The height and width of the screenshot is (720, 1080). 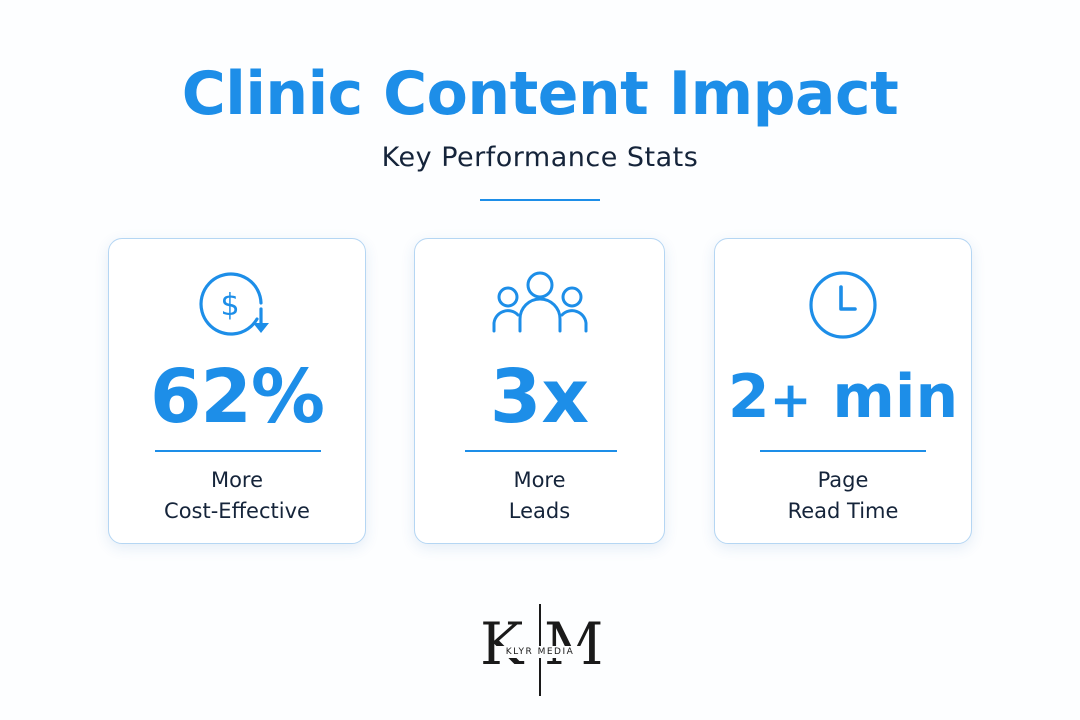 I want to click on klyr-media-logo: K M KLYR MEDIA, so click(x=541, y=650).